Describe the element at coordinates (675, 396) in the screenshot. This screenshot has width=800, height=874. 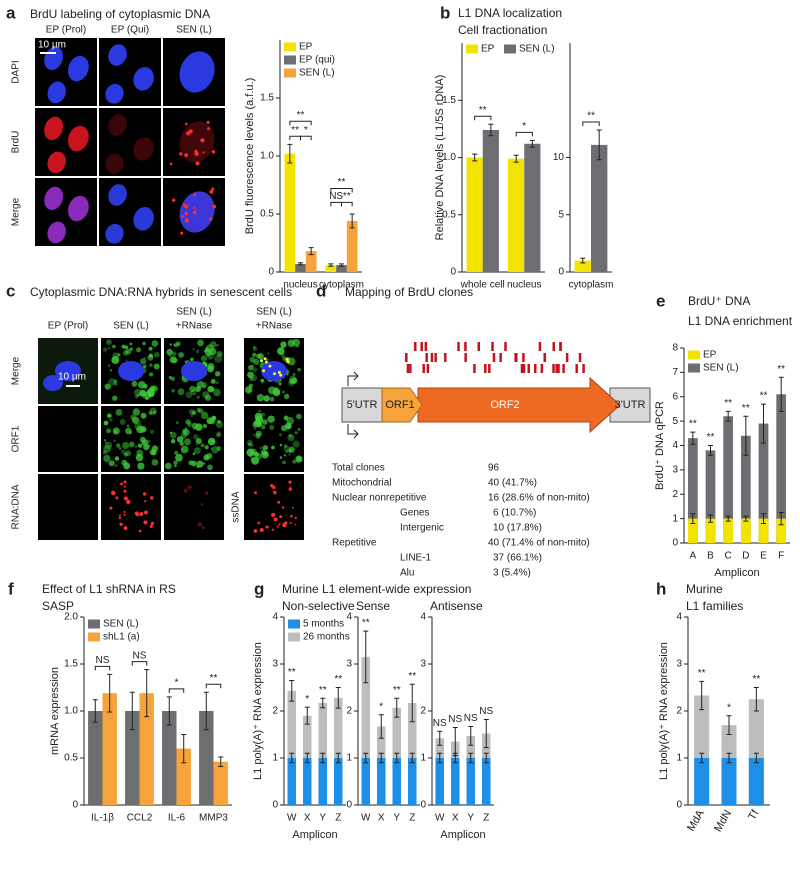
I see `y-tick-label: 6` at that location.